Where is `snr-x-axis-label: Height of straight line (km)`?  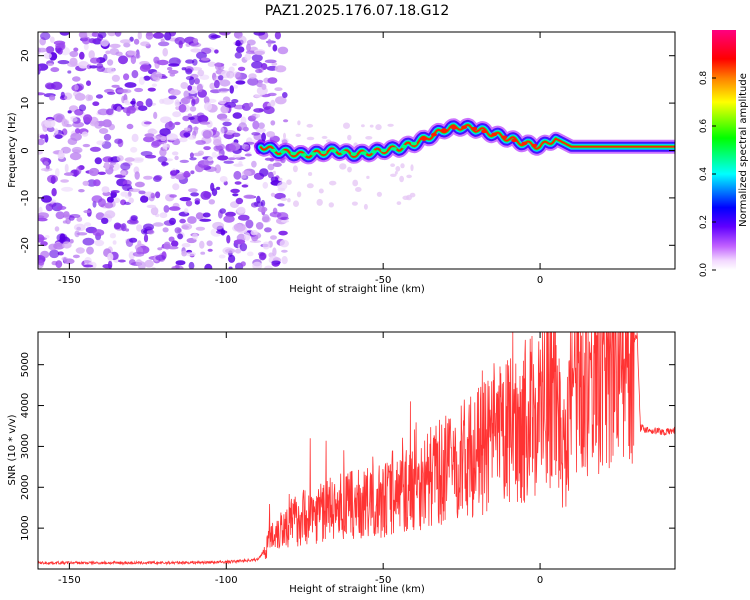
snr-x-axis-label: Height of straight line (km) is located at coordinates (357, 589).